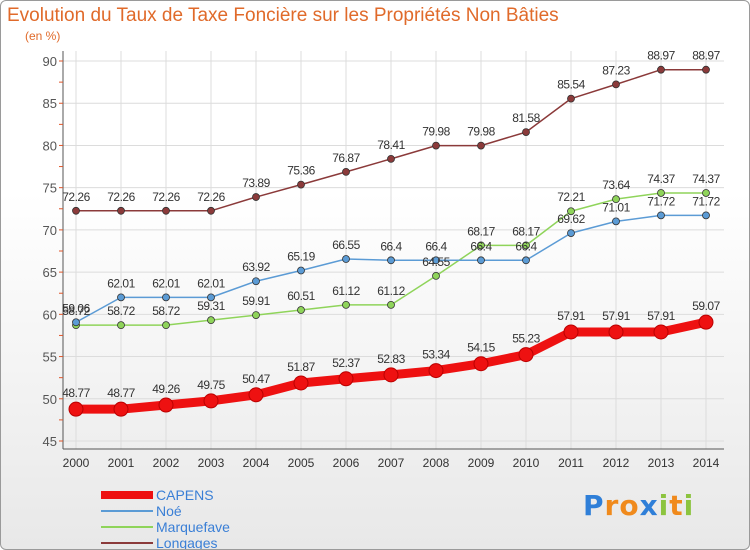 The width and height of the screenshot is (750, 550). I want to click on data-label: 65.19, so click(301, 257).